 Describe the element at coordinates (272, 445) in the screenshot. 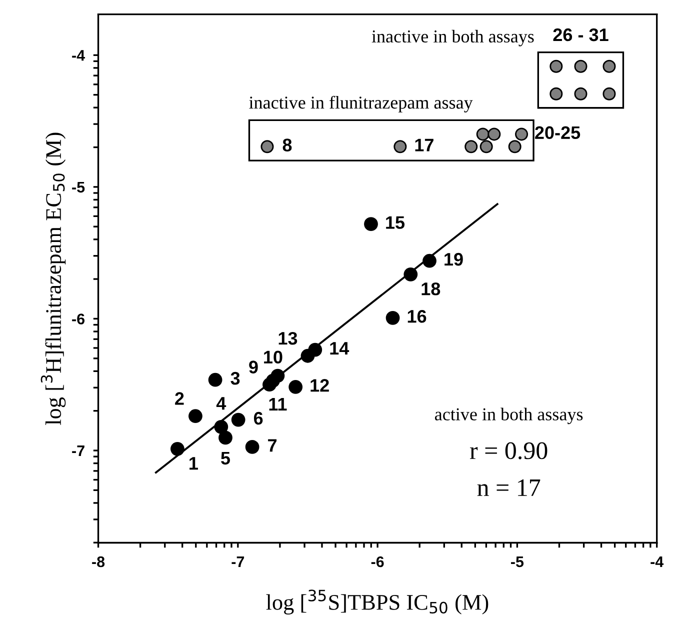

I see `annotation: 7` at that location.